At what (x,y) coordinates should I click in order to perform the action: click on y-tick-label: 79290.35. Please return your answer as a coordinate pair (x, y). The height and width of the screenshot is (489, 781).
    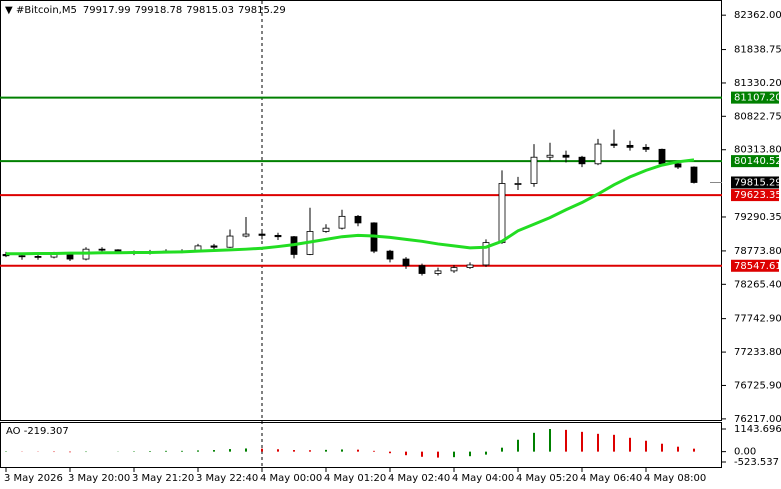
    Looking at the image, I should click on (757, 217).